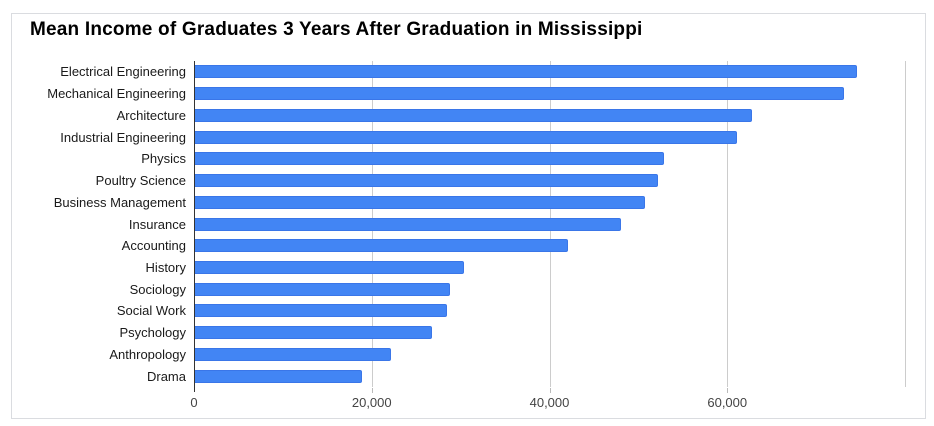 The height and width of the screenshot is (426, 934). Describe the element at coordinates (314, 333) in the screenshot. I see `bar-psychology` at that location.